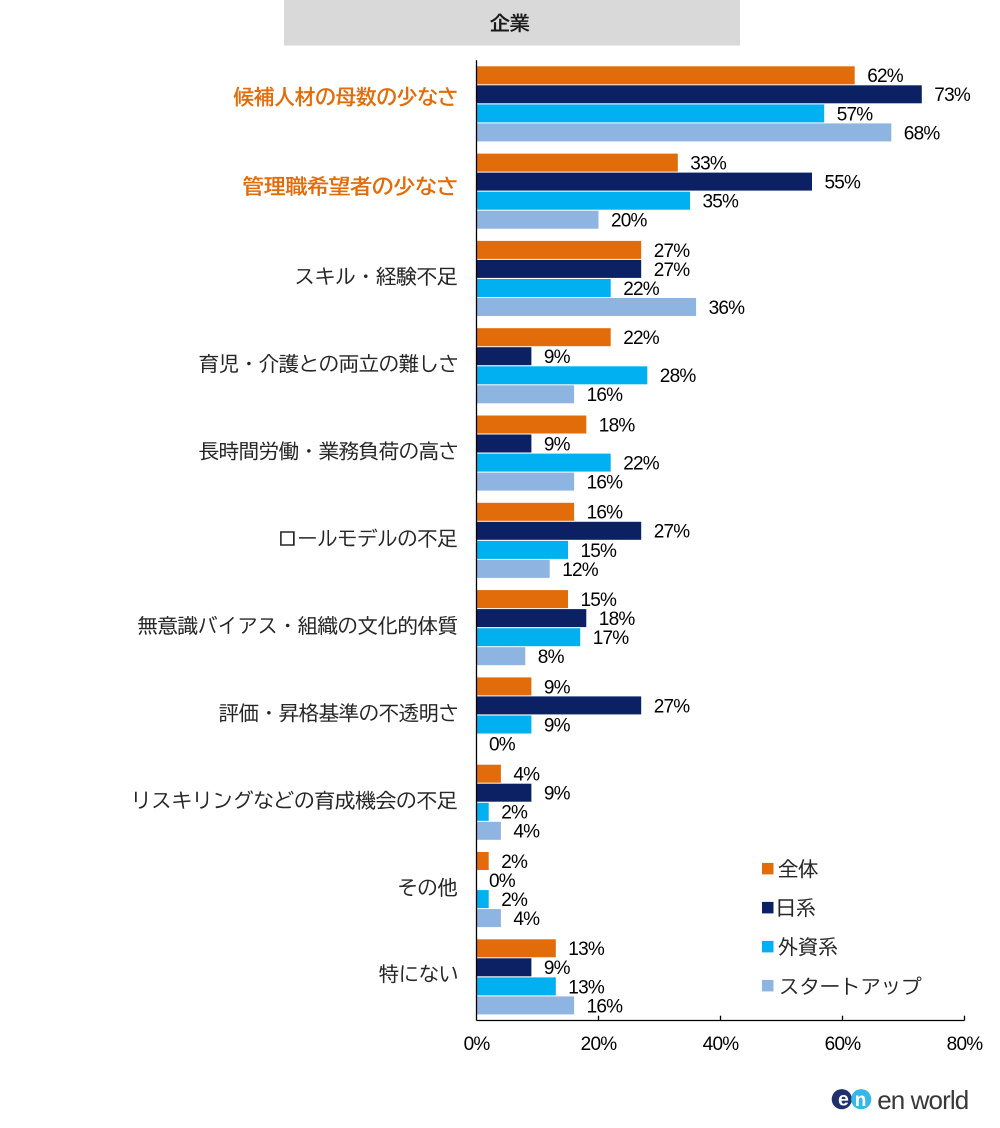 This screenshot has width=1000, height=1128. Describe the element at coordinates (721, 202) in the screenshot. I see `svg-text: 35%` at that location.